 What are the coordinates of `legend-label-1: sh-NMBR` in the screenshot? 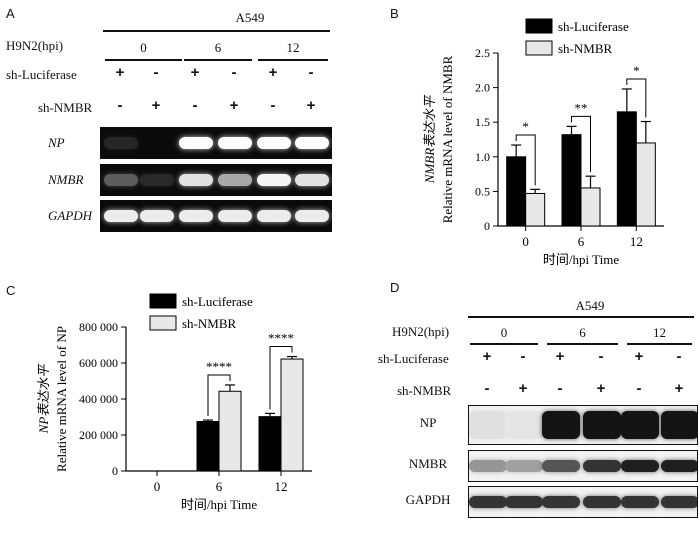 It's located at (209, 323).